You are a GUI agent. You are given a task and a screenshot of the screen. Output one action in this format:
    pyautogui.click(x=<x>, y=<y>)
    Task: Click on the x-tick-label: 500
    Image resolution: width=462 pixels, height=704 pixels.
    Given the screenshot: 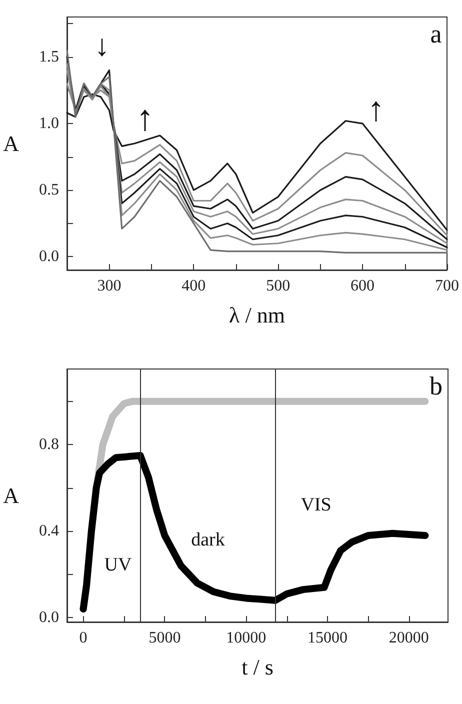 What is the action you would take?
    pyautogui.click(x=278, y=286)
    